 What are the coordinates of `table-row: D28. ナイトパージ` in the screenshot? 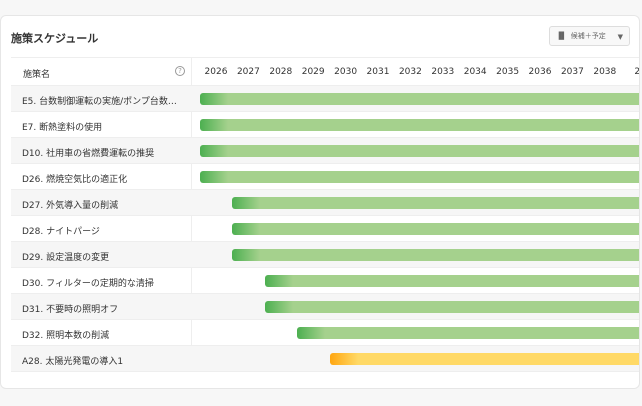 It's located at (325, 229).